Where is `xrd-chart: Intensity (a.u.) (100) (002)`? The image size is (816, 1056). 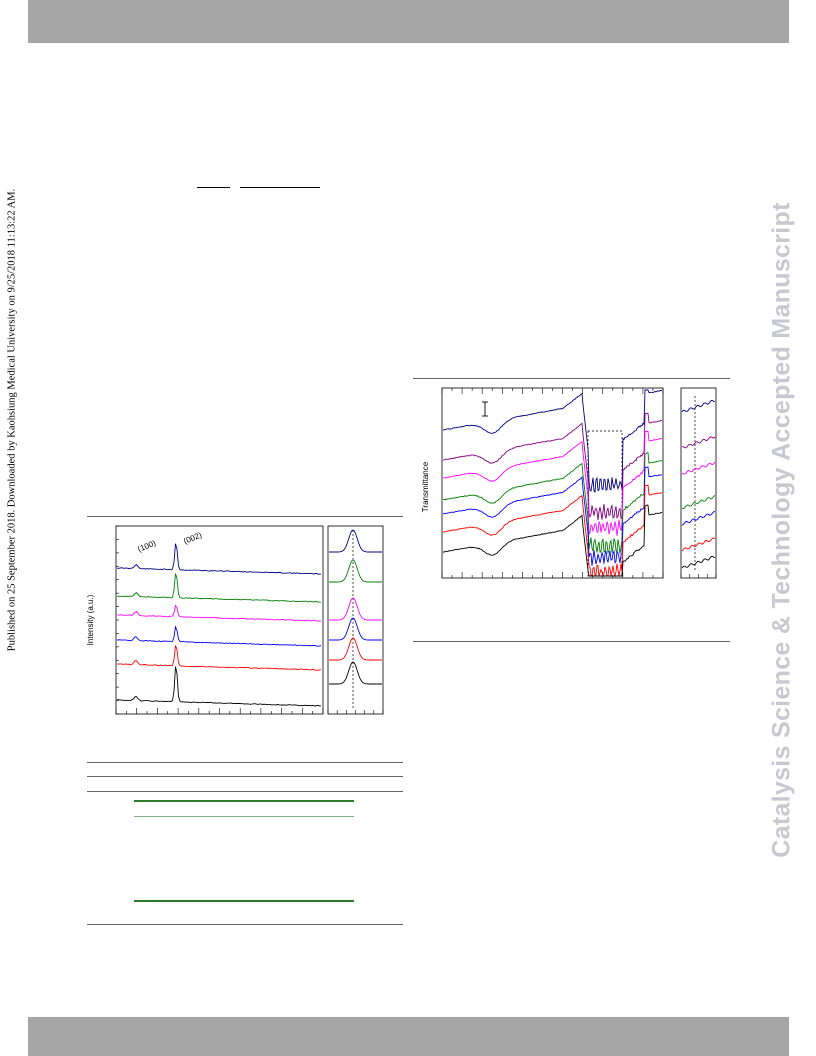
xrd-chart: Intensity (a.u.) (100) (002) is located at coordinates (235, 620).